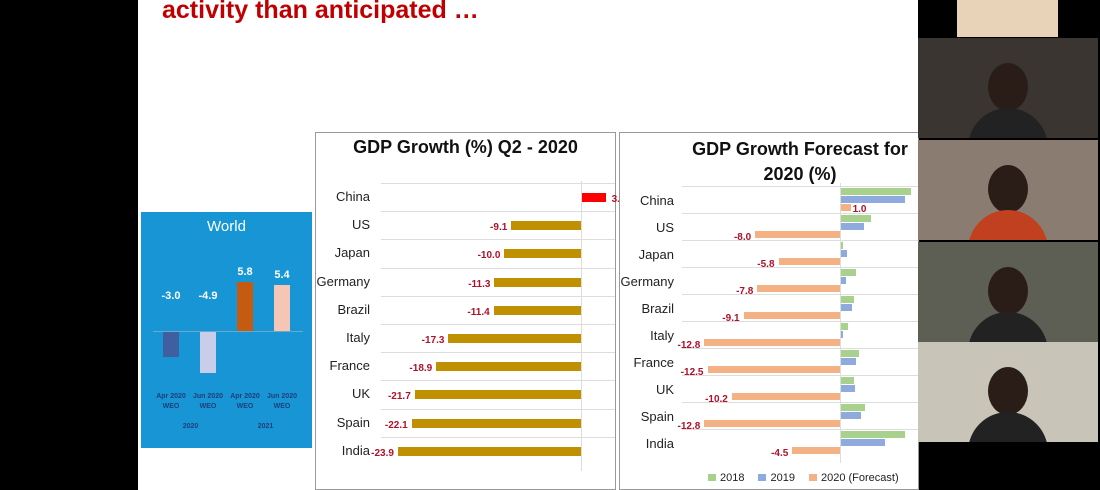  What do you see at coordinates (479, 284) in the screenshot?
I see `bar-value-label: -11.3` at bounding box center [479, 284].